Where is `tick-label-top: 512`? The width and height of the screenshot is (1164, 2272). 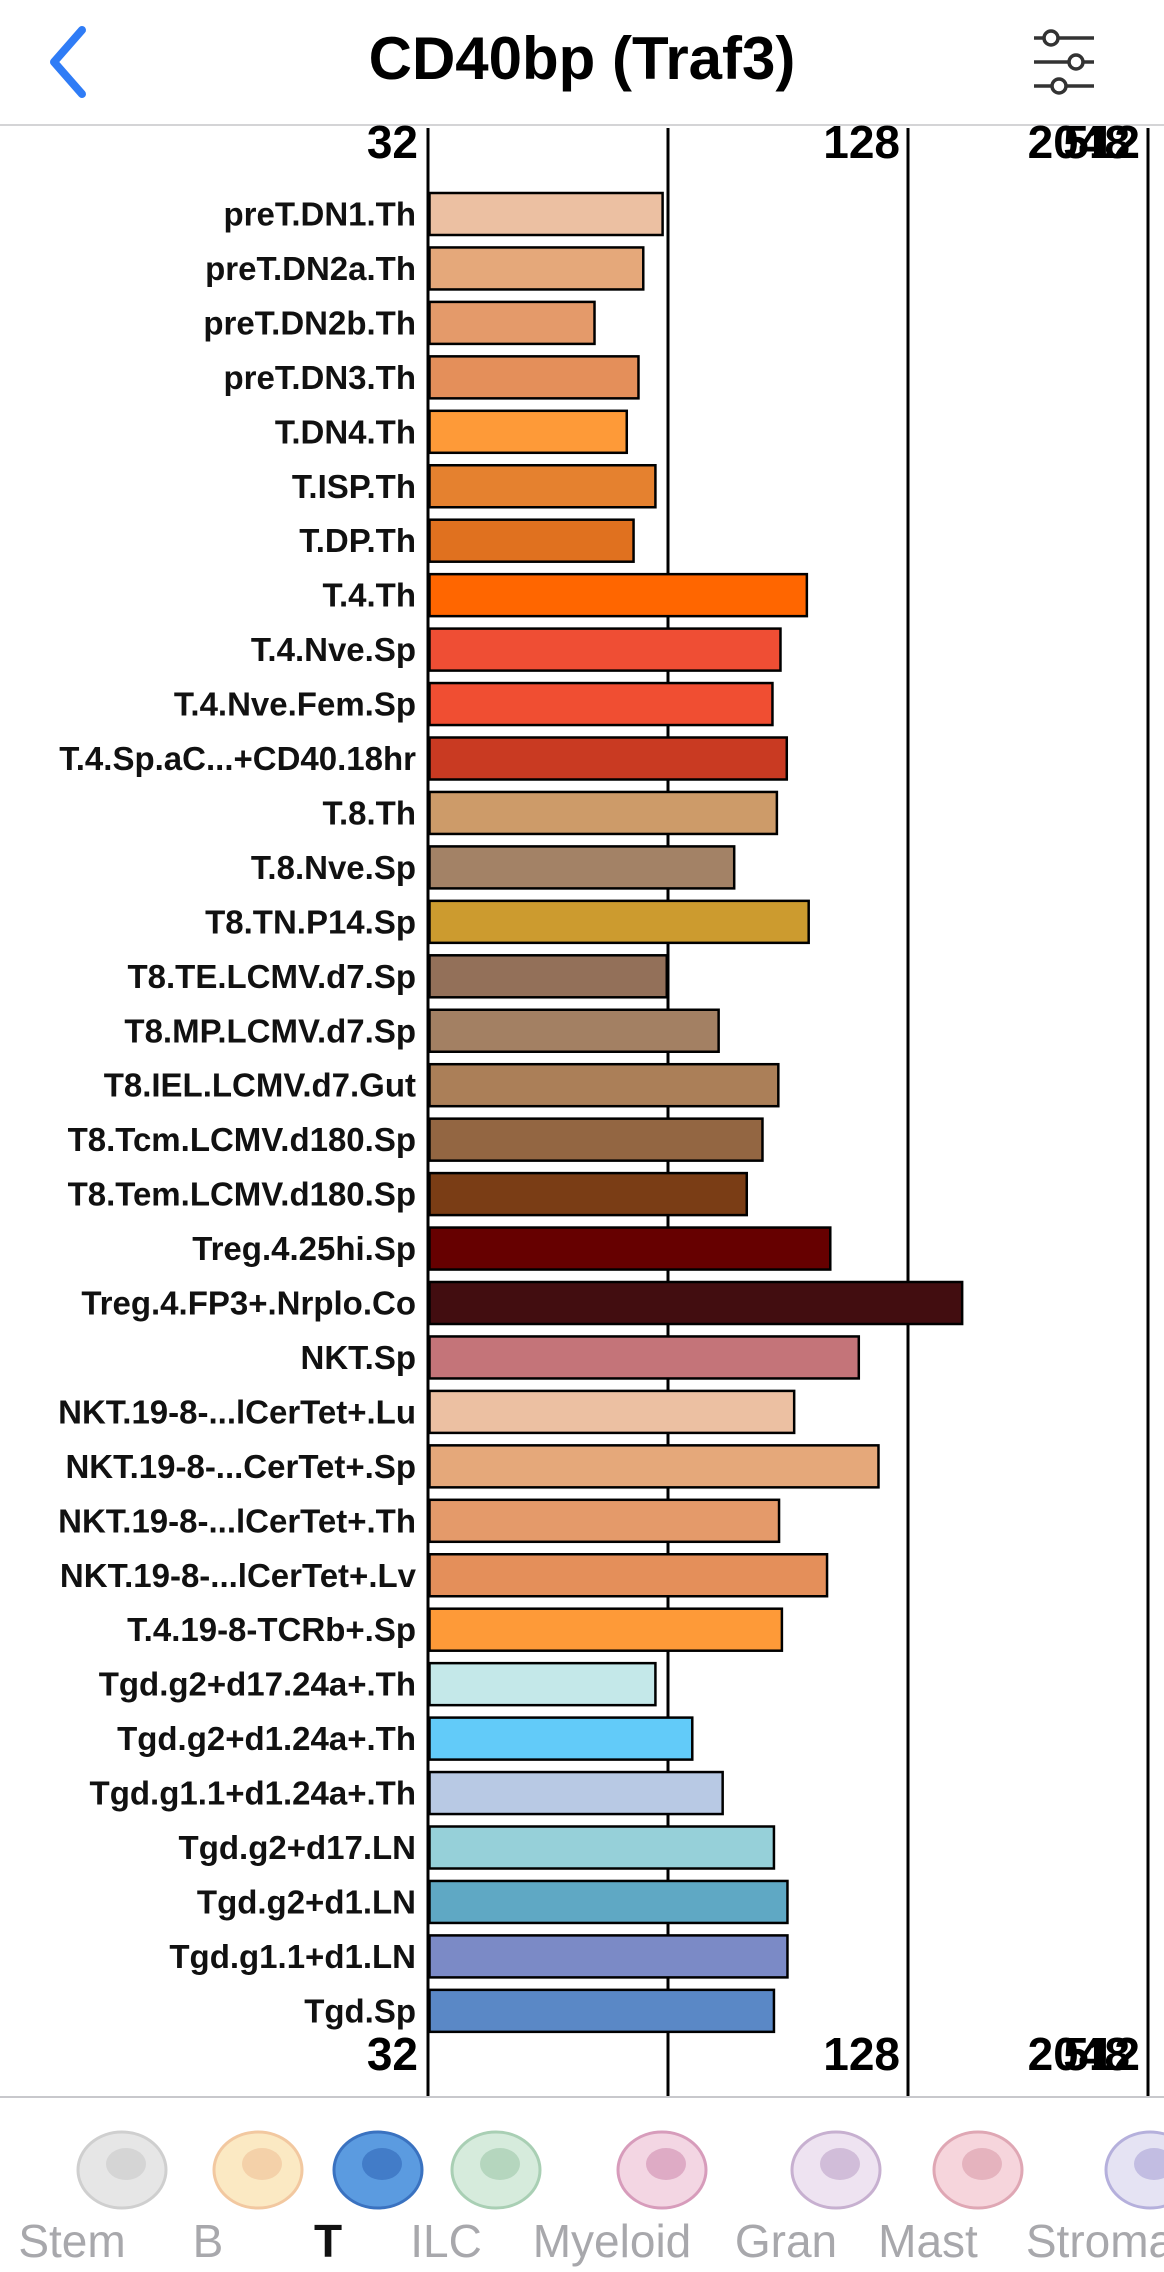 tick-label-top: 512 is located at coordinates (1101, 142).